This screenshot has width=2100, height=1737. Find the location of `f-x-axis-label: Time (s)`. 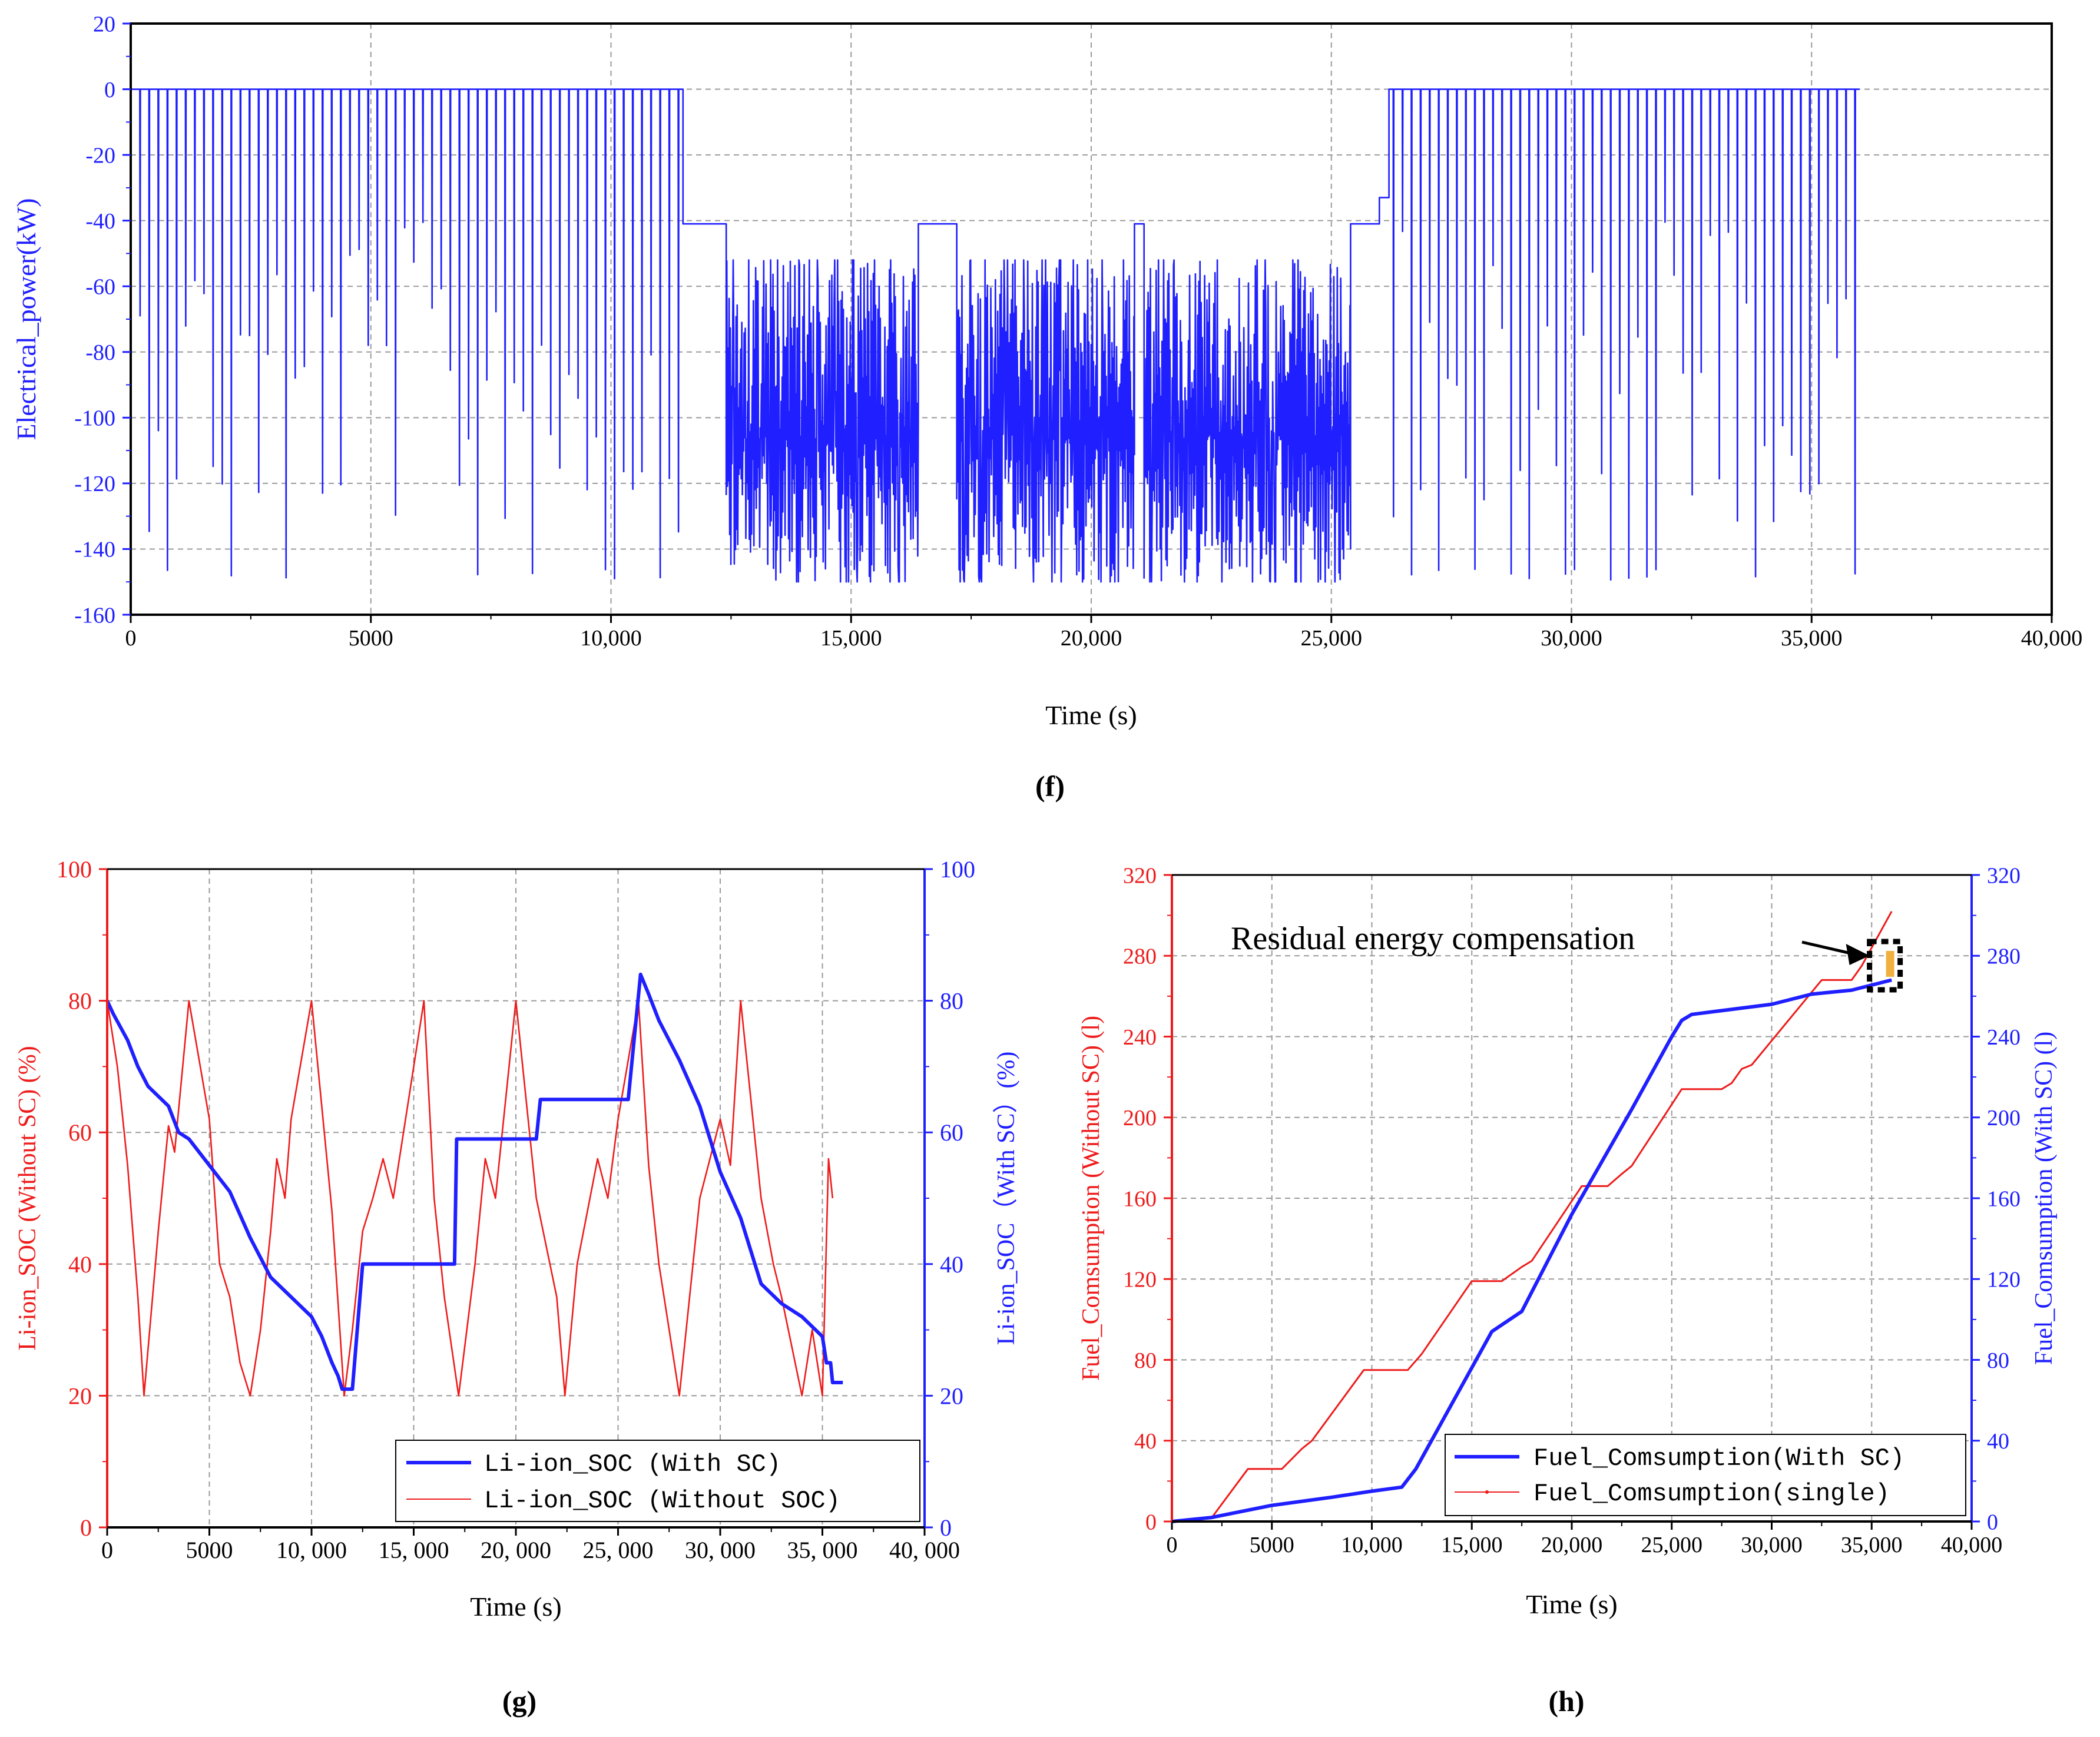

f-x-axis-label: Time (s) is located at coordinates (1091, 715).